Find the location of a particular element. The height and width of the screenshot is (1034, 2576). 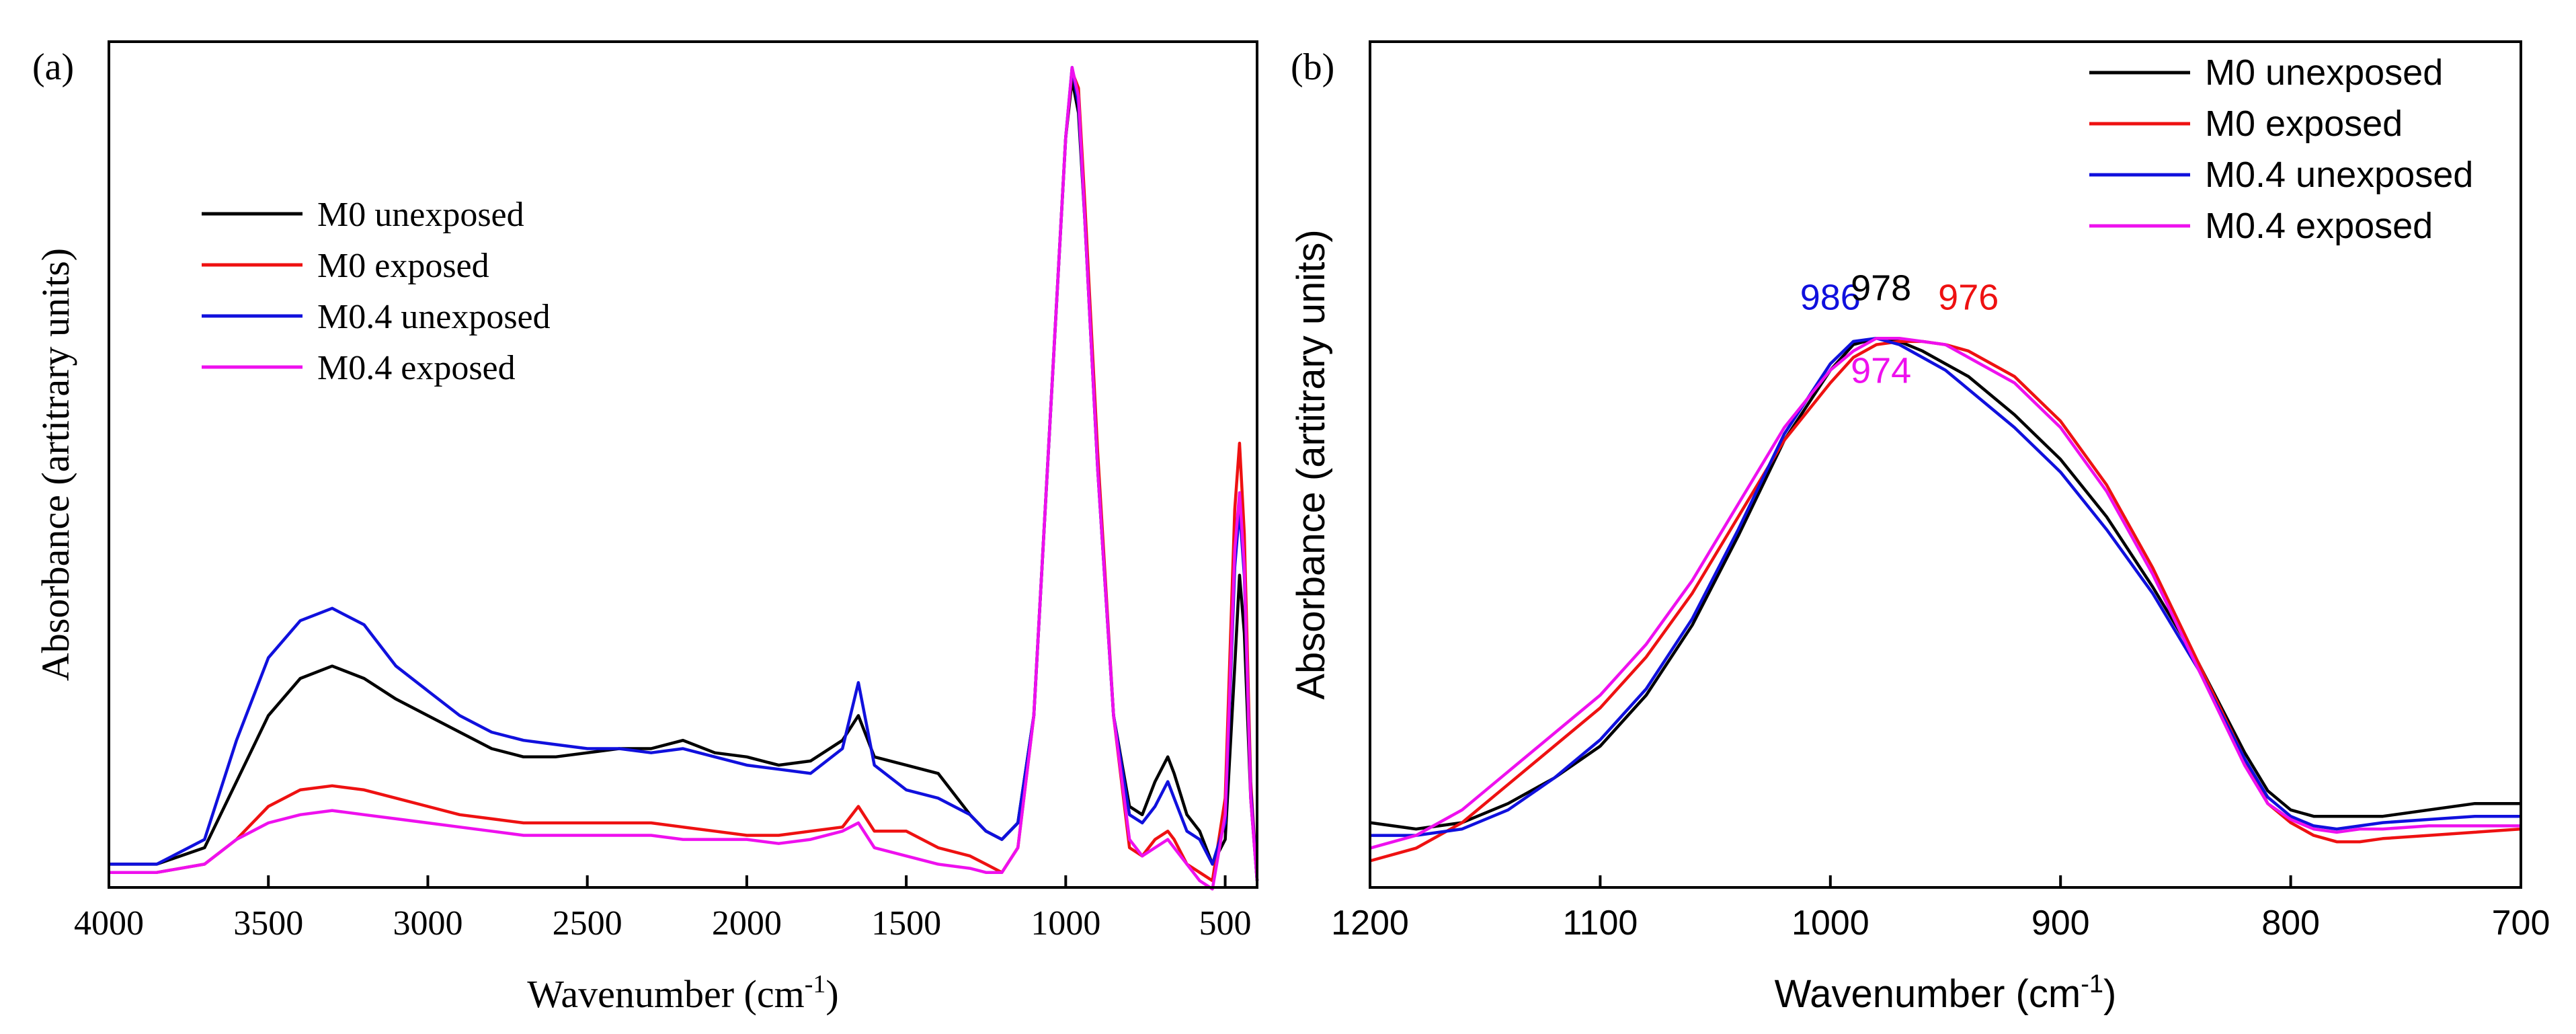

x-tick-label: 1200 is located at coordinates (1370, 924).